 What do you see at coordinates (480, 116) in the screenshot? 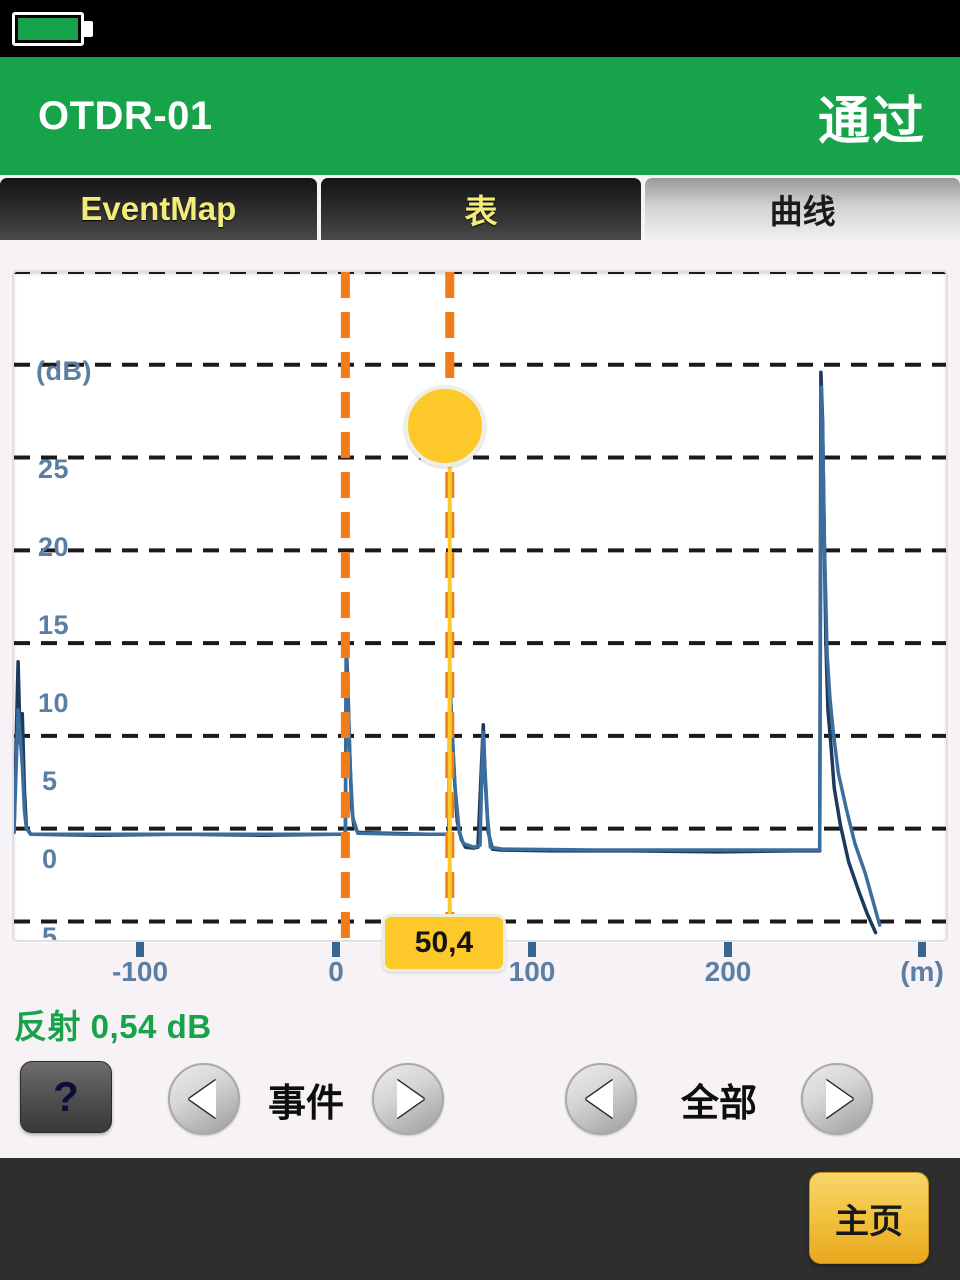
I see `title-bar: OTDR-01 通过` at bounding box center [480, 116].